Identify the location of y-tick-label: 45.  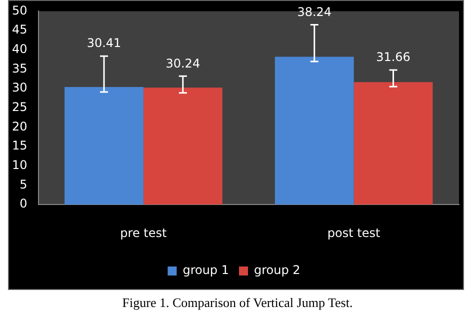
(20, 29).